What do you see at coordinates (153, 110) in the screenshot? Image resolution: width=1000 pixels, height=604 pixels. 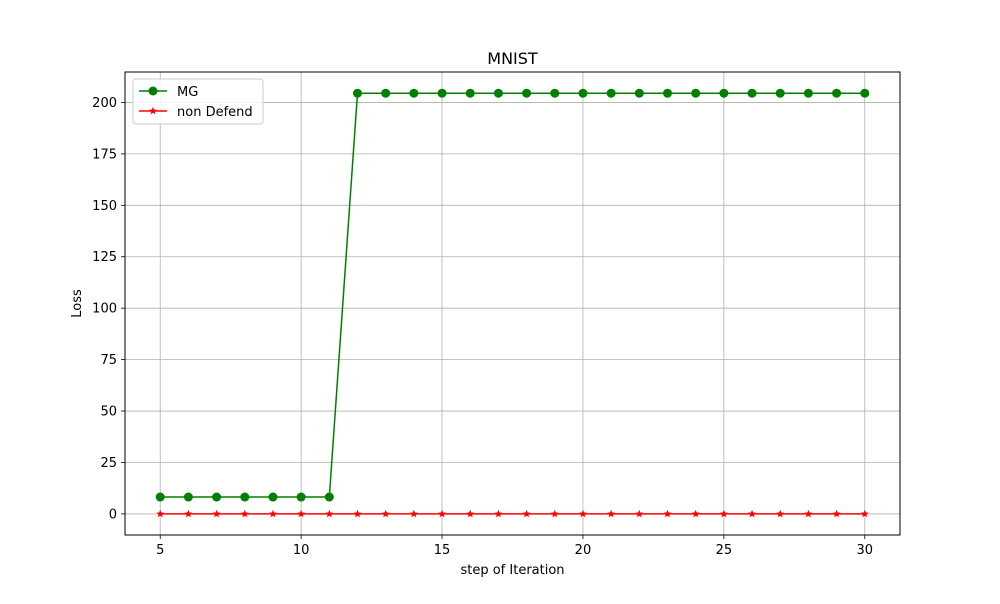 I see `legend-marker-non-defend` at bounding box center [153, 110].